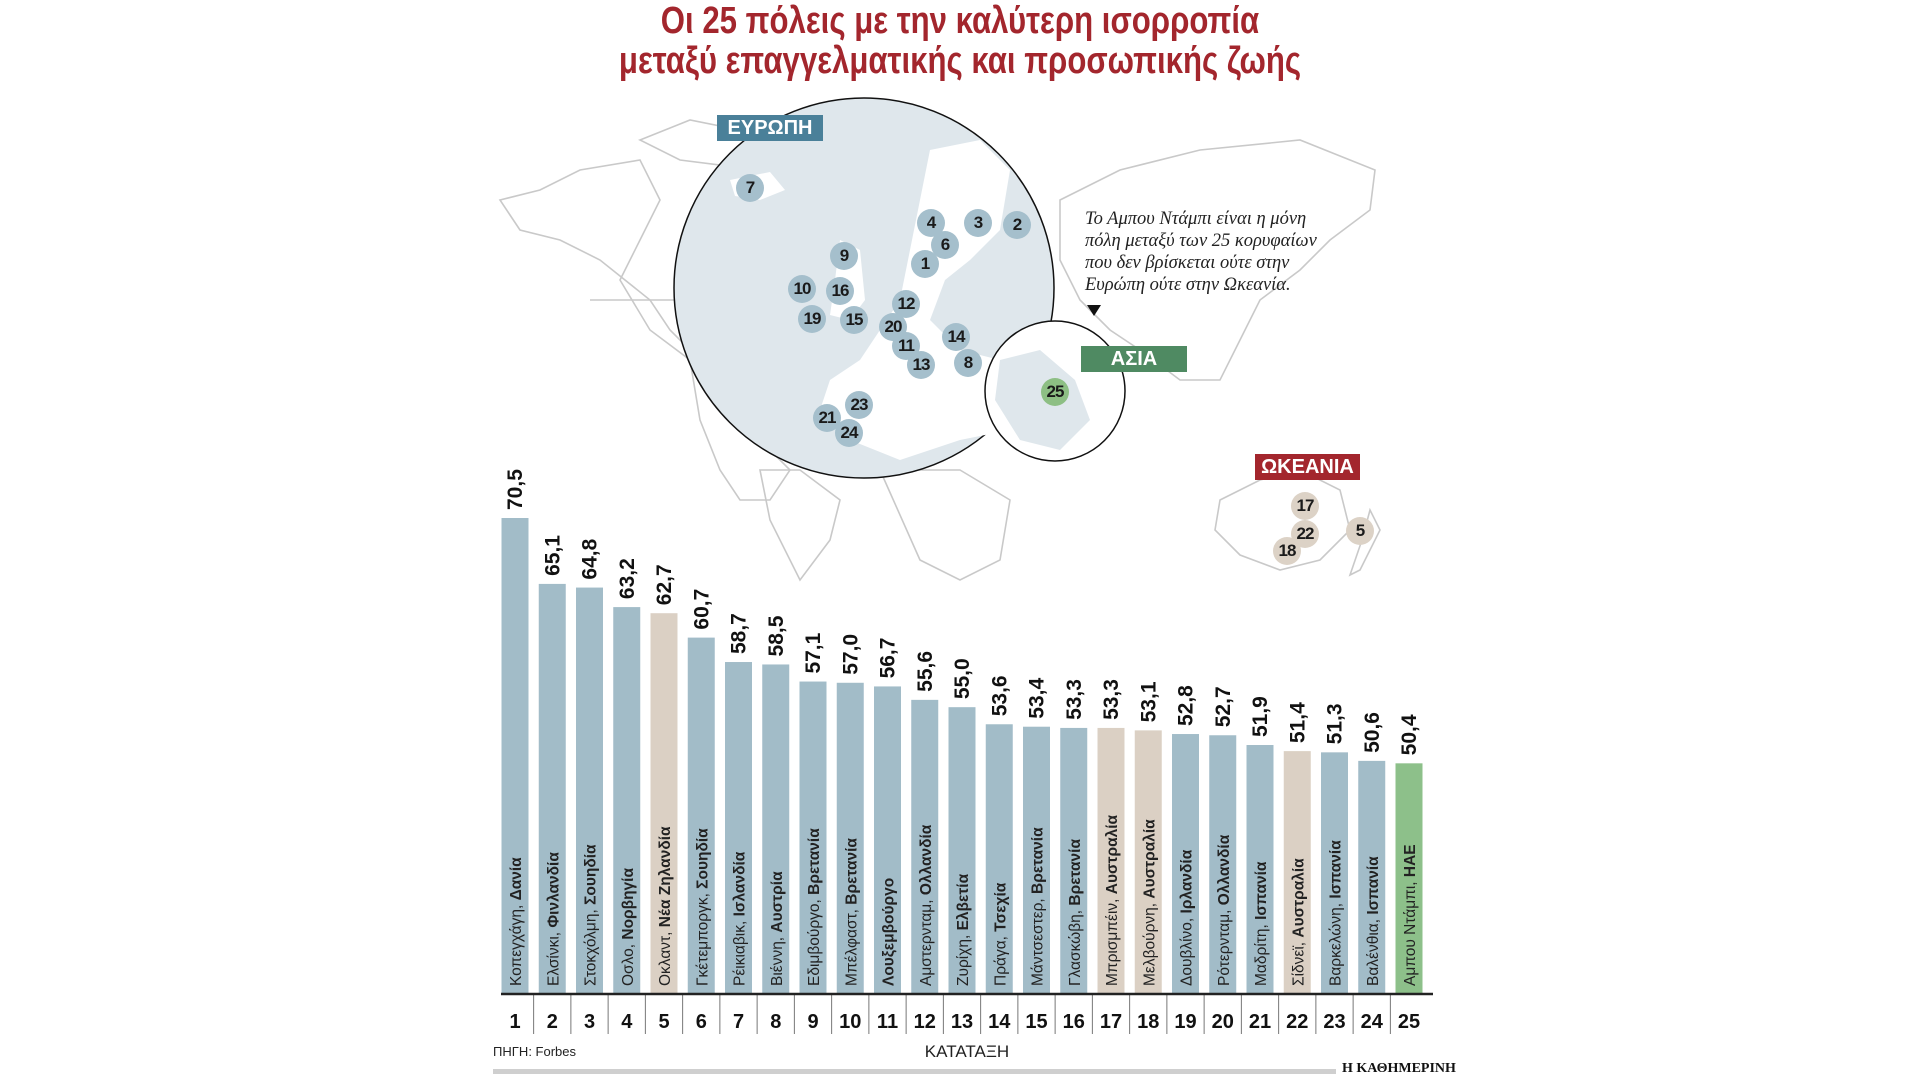 This screenshot has height=1080, width=1920. Describe the element at coordinates (1409, 734) in the screenshot. I see `value-label: 50,4` at that location.